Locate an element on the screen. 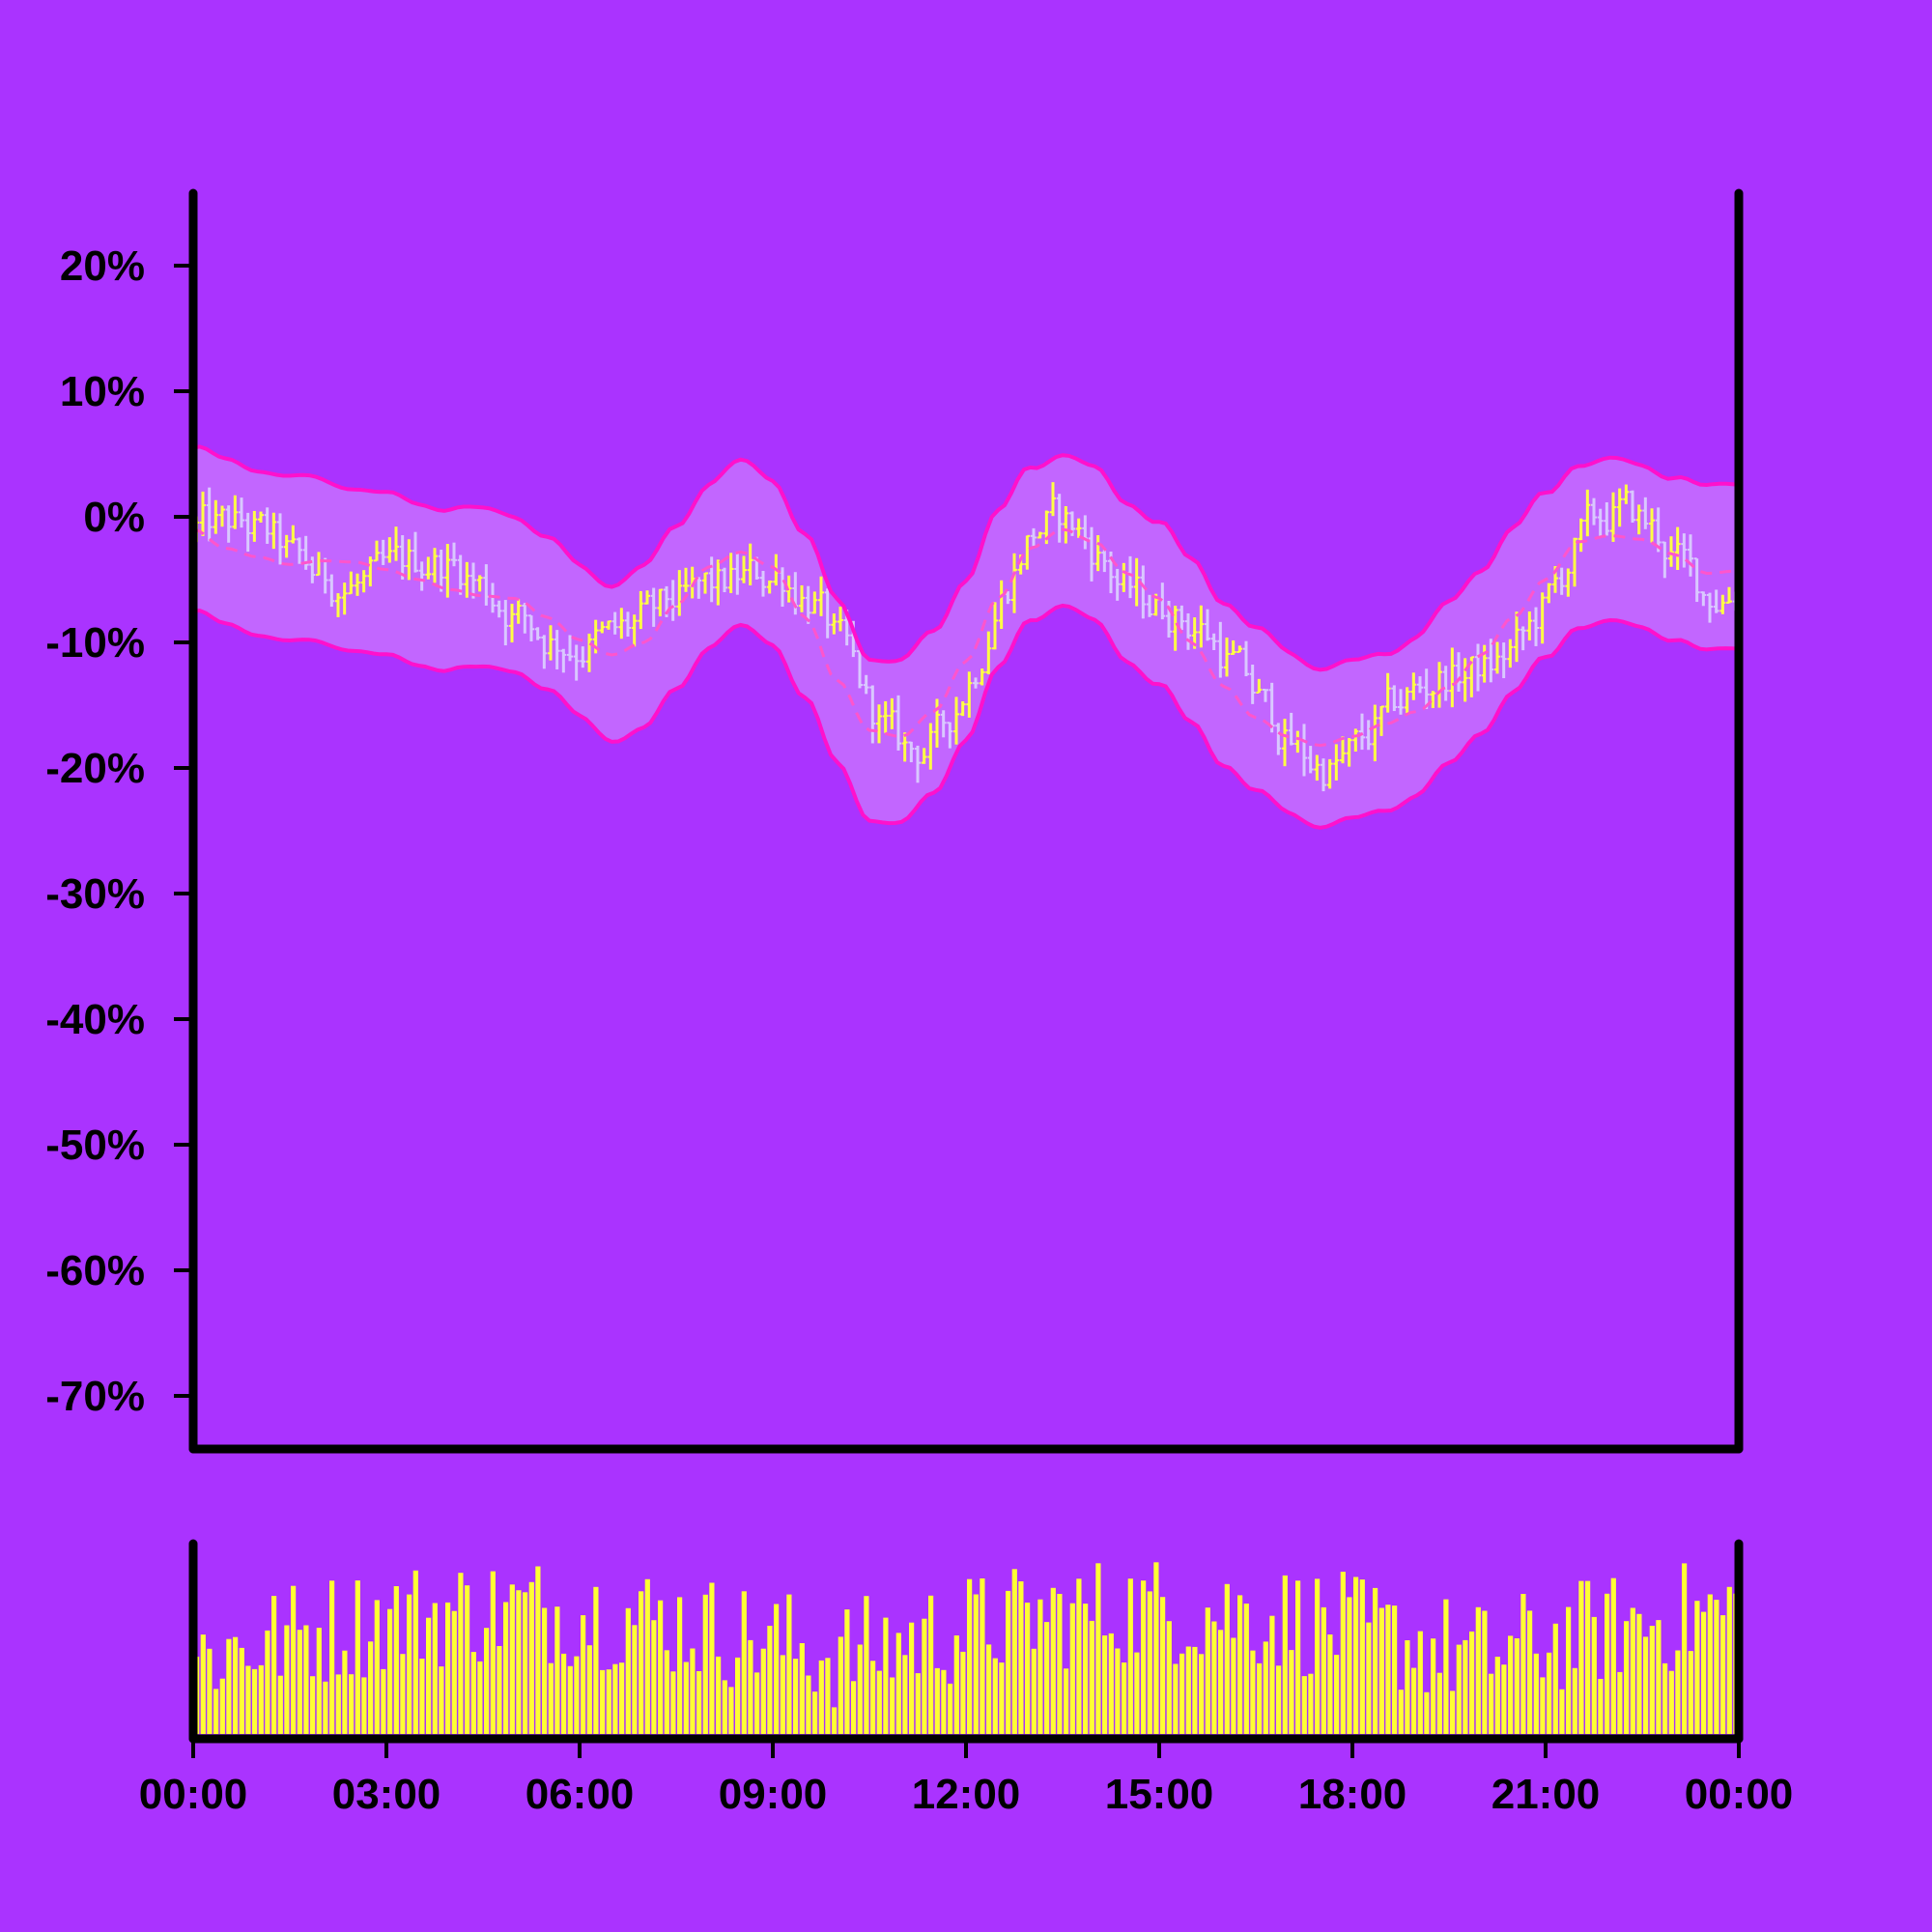  x-tick-label: 15:00 is located at coordinates (1159, 1794).